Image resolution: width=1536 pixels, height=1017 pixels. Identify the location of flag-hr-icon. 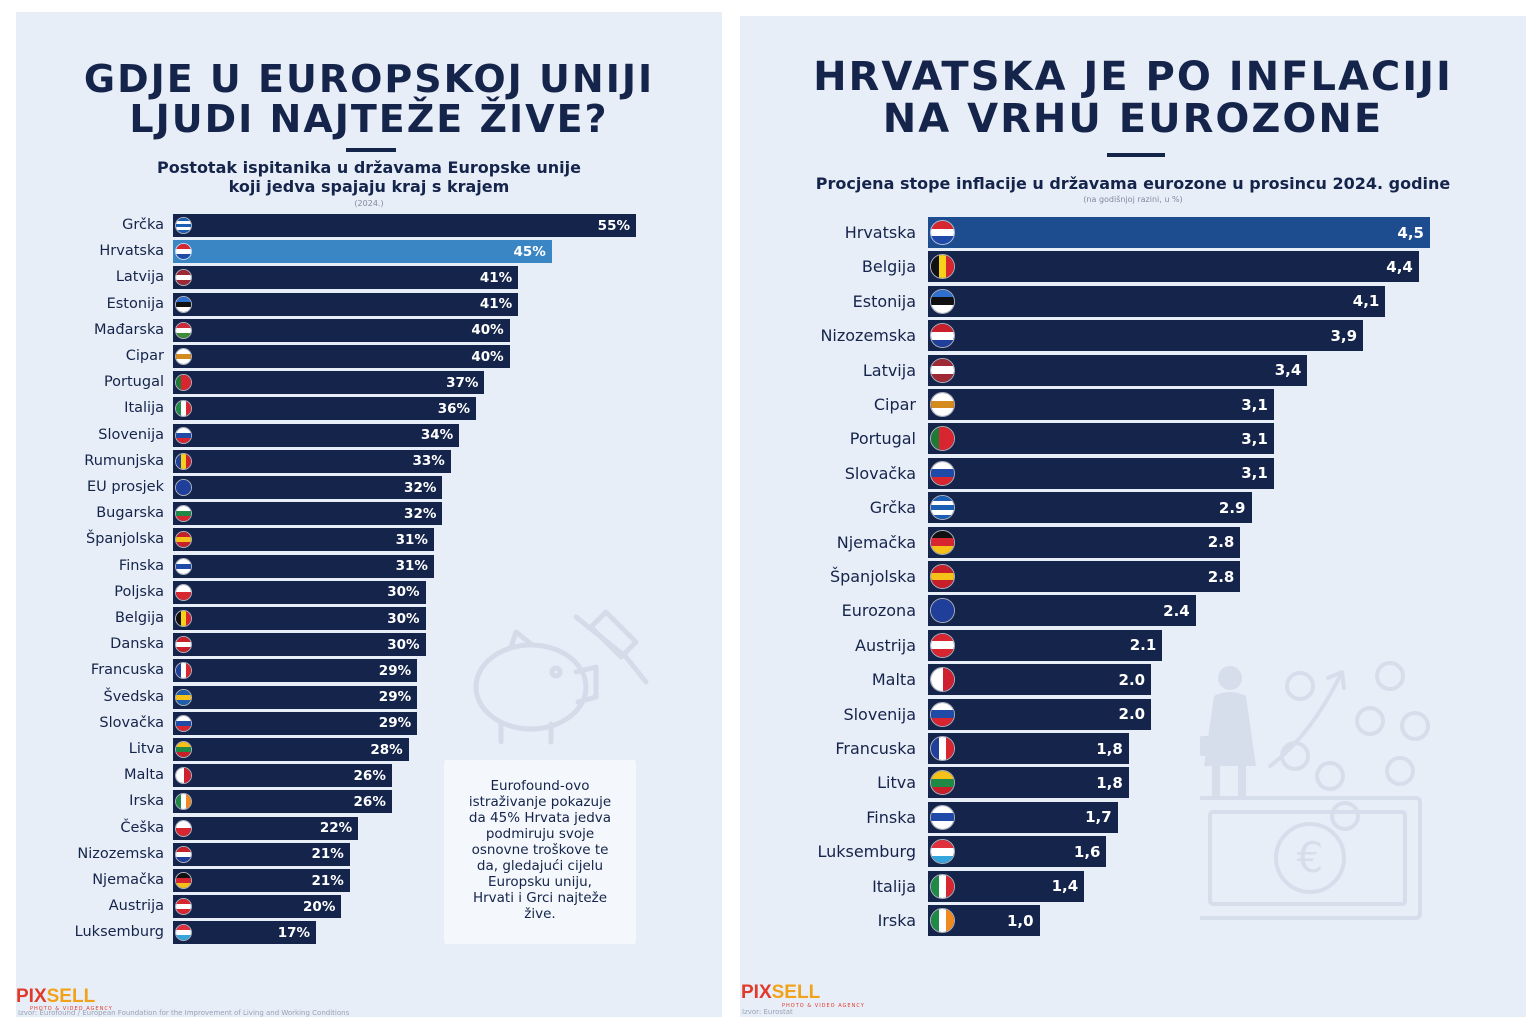
(942, 232).